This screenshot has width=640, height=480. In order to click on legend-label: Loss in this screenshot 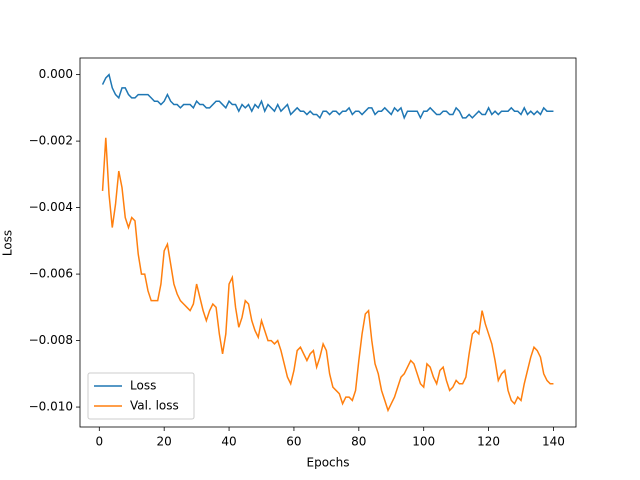, I will do `click(143, 386)`.